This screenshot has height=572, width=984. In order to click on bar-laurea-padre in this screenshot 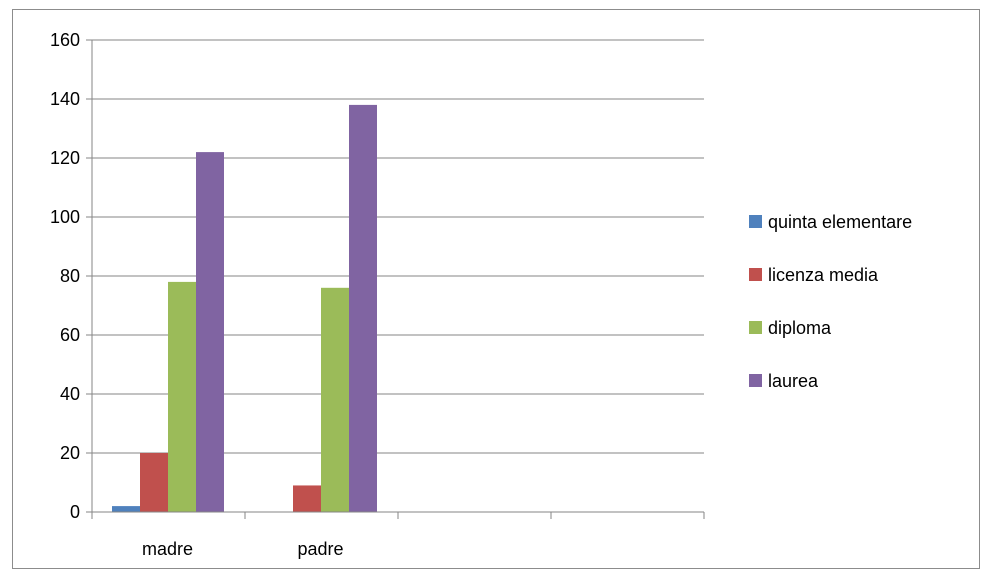, I will do `click(363, 308)`.